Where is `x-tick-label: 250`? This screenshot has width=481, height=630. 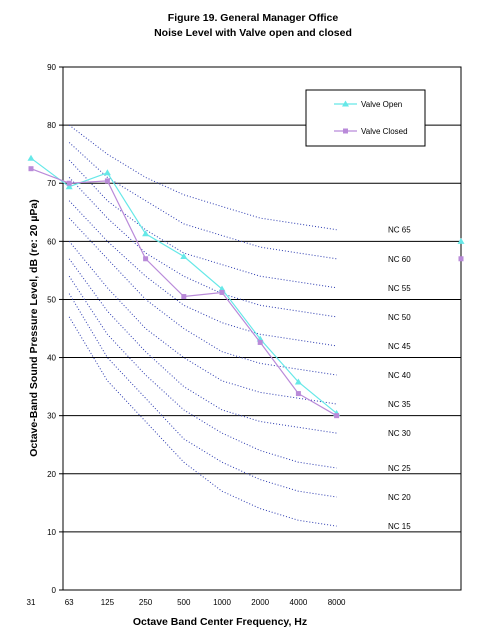
x-tick-label: 250 is located at coordinates (146, 602).